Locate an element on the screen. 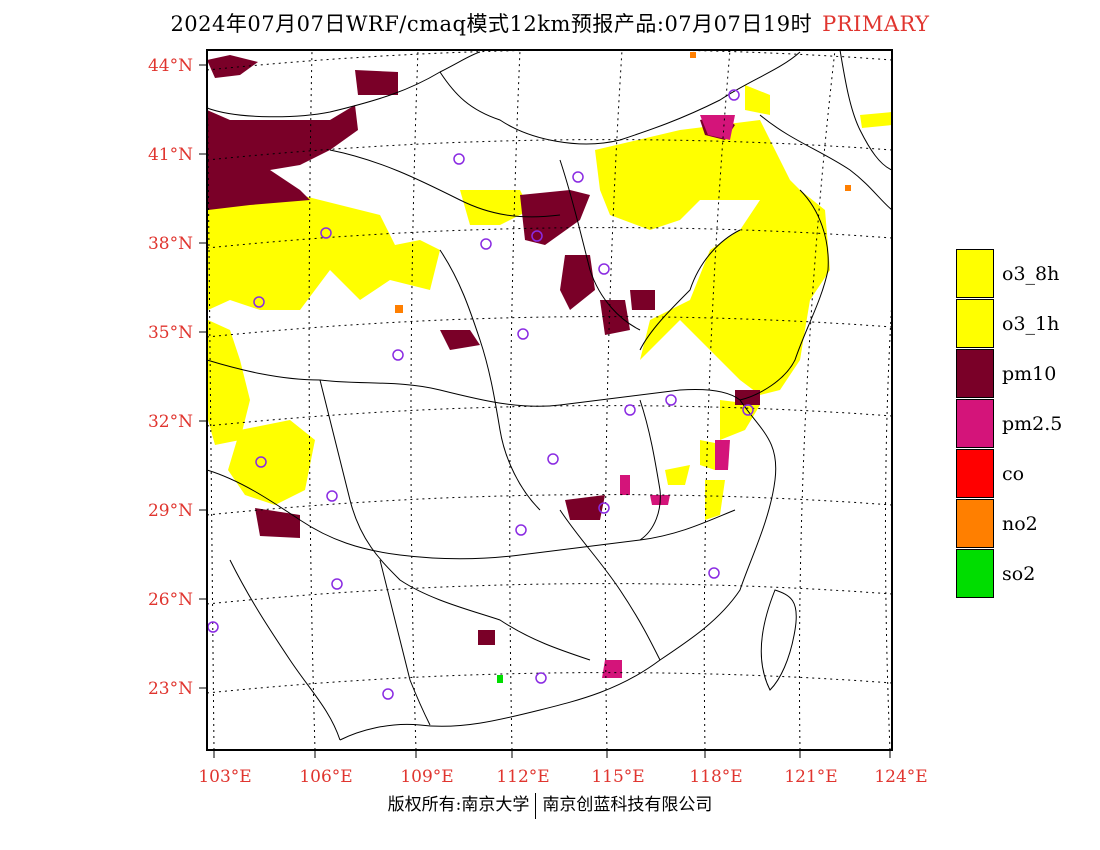  lat-tick-label: 29°N is located at coordinates (170, 511).